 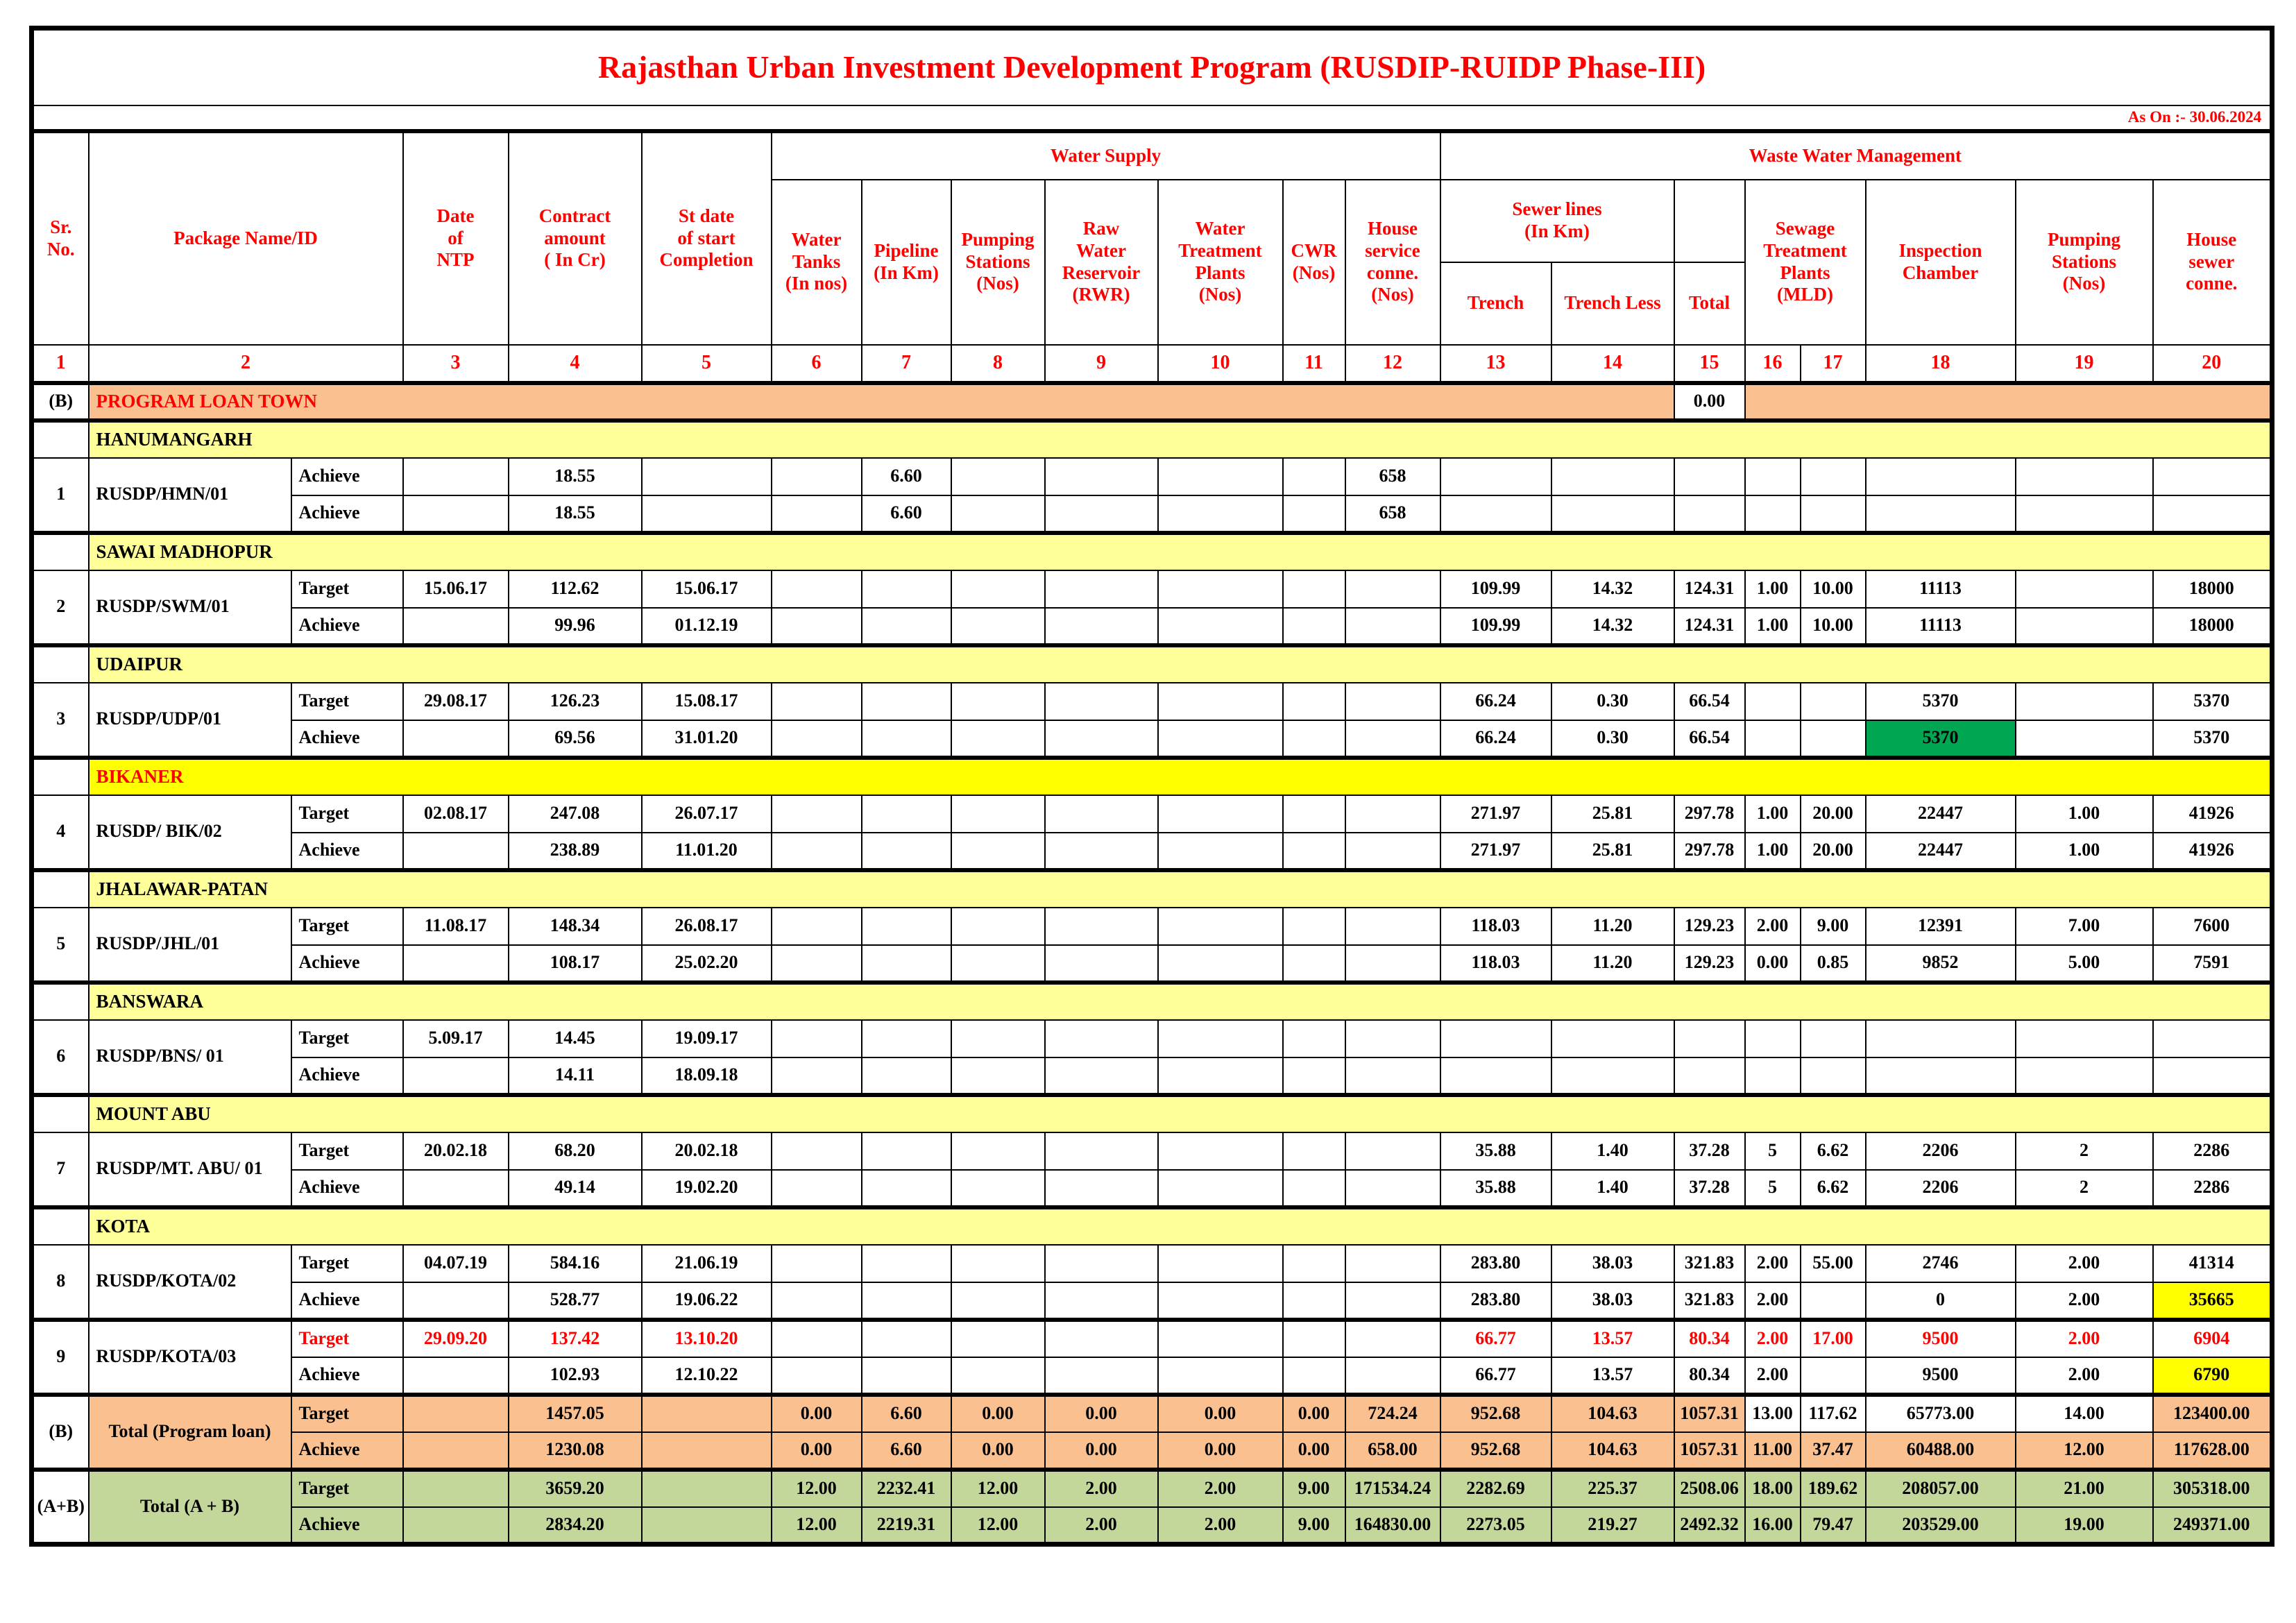 I want to click on col-header-pipeline: Pipeline (In Km), so click(x=906, y=262).